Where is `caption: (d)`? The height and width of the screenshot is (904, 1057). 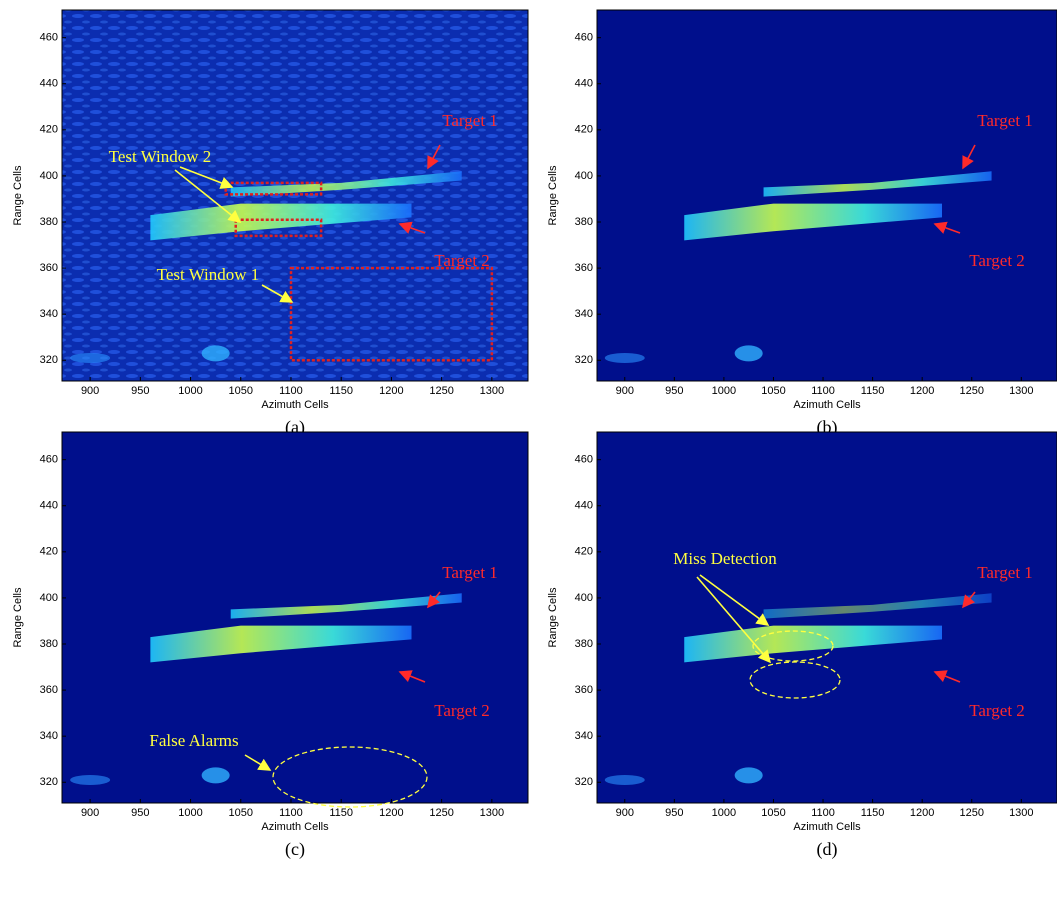
caption: (d) is located at coordinates (827, 849).